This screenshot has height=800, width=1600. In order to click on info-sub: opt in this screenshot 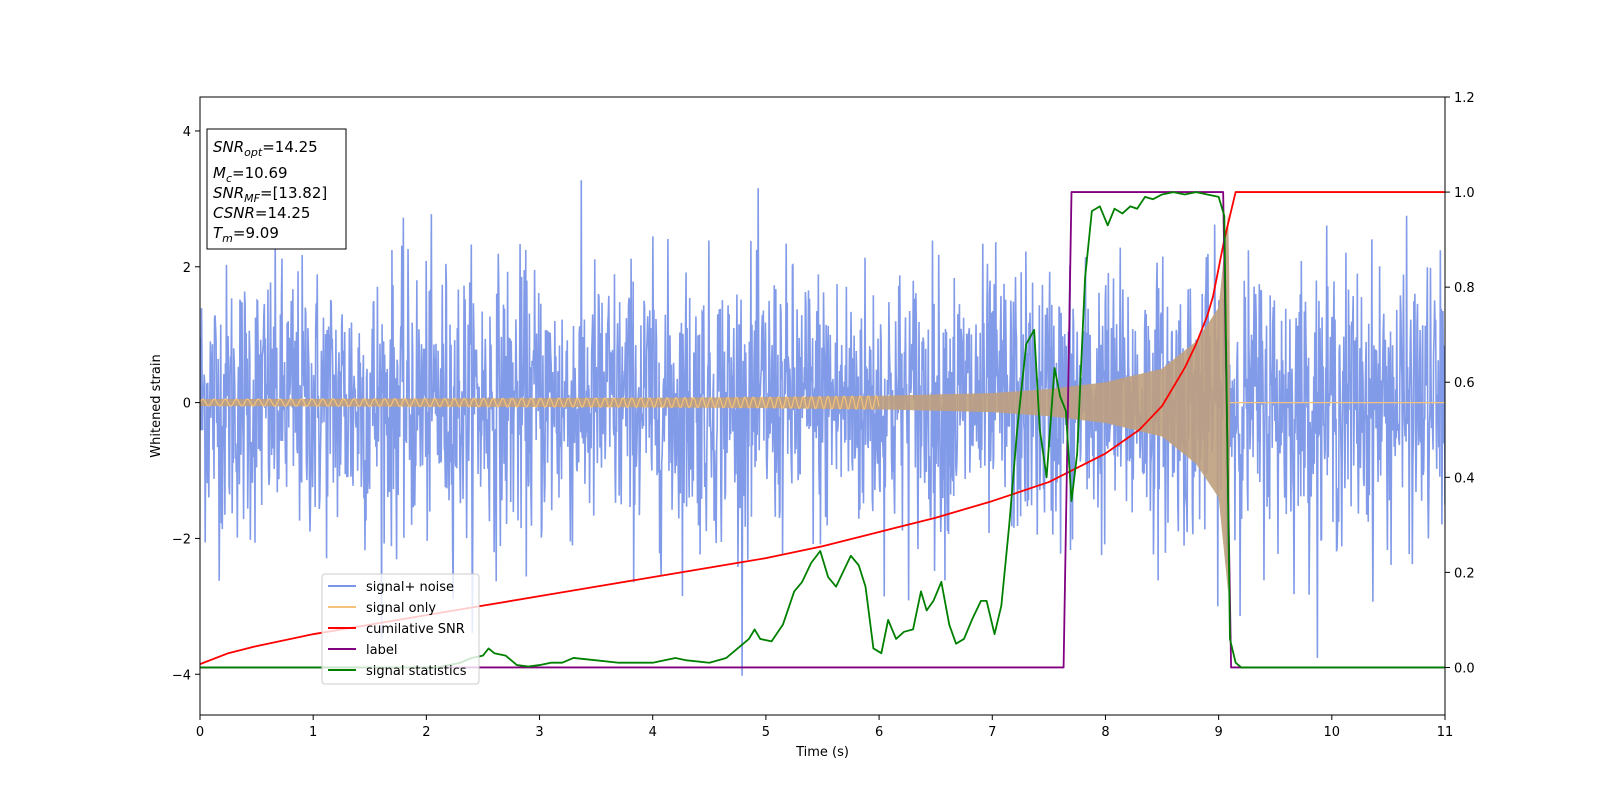, I will do `click(253, 152)`.